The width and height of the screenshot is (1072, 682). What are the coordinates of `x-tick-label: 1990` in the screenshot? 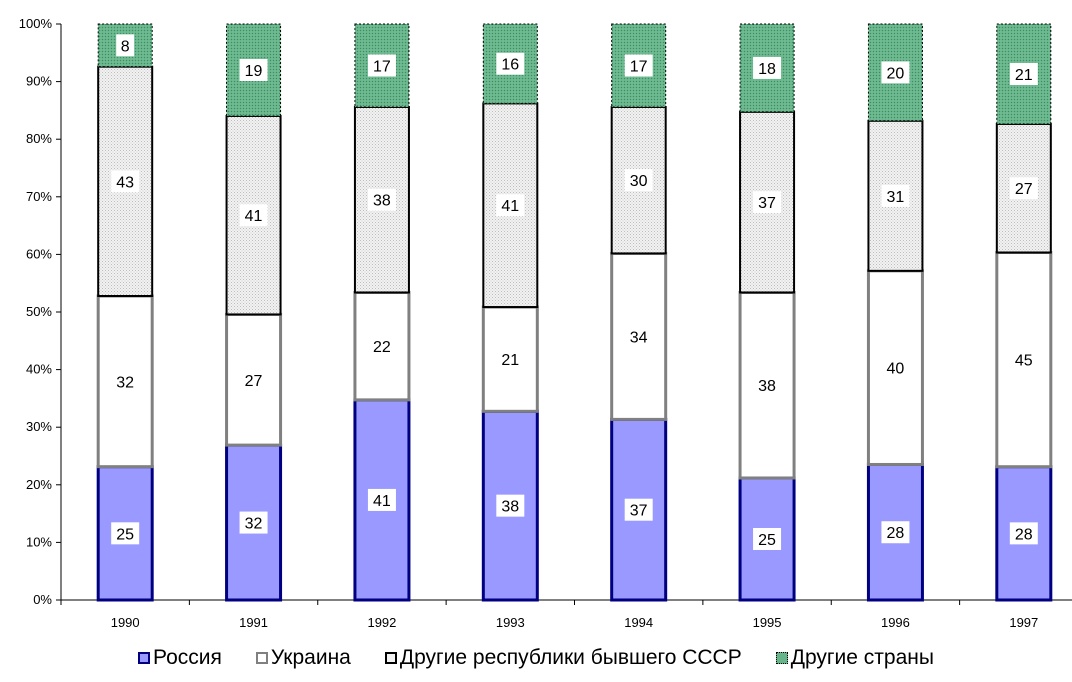 It's located at (125, 622).